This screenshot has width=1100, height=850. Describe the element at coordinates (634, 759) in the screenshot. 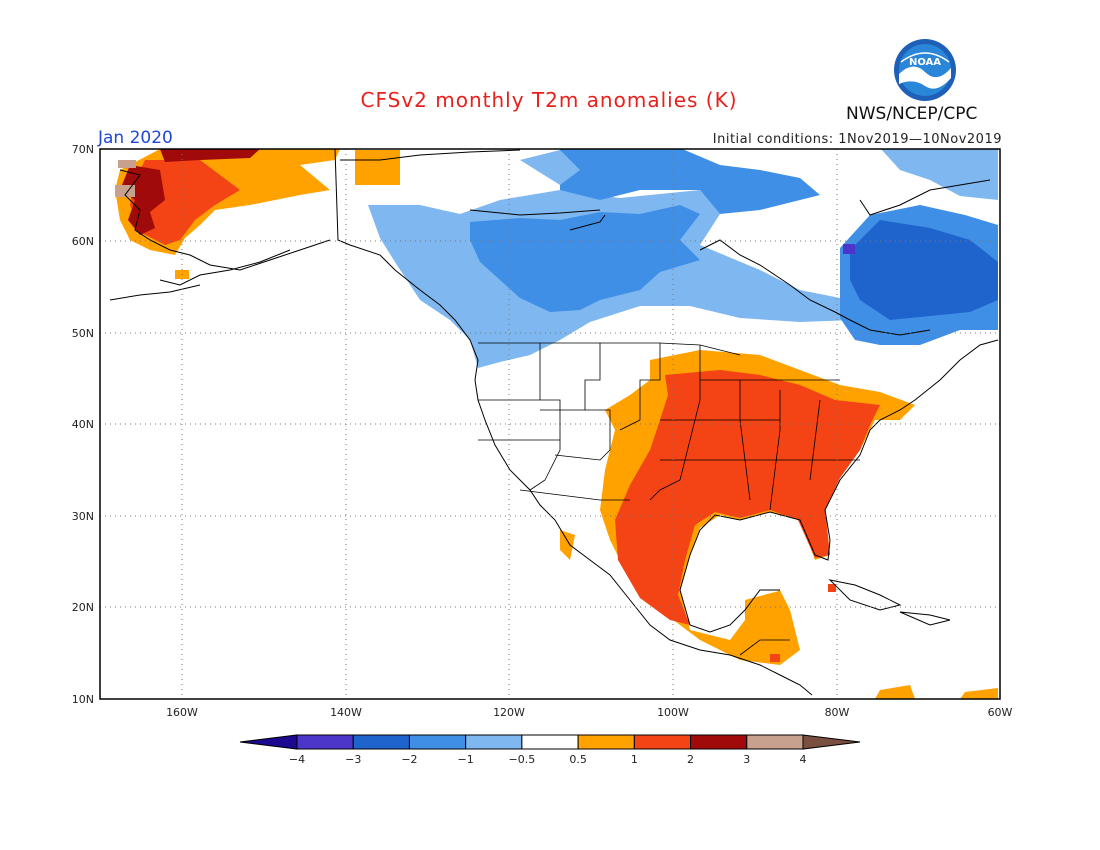

I see `colorbar-label: 1` at that location.